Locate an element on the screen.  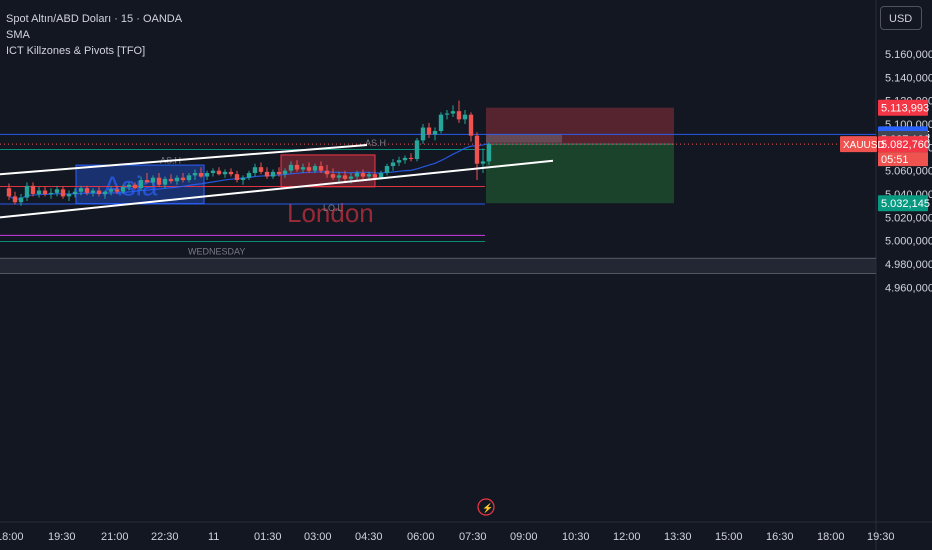
position-label-box is located at coordinates (524, 138).